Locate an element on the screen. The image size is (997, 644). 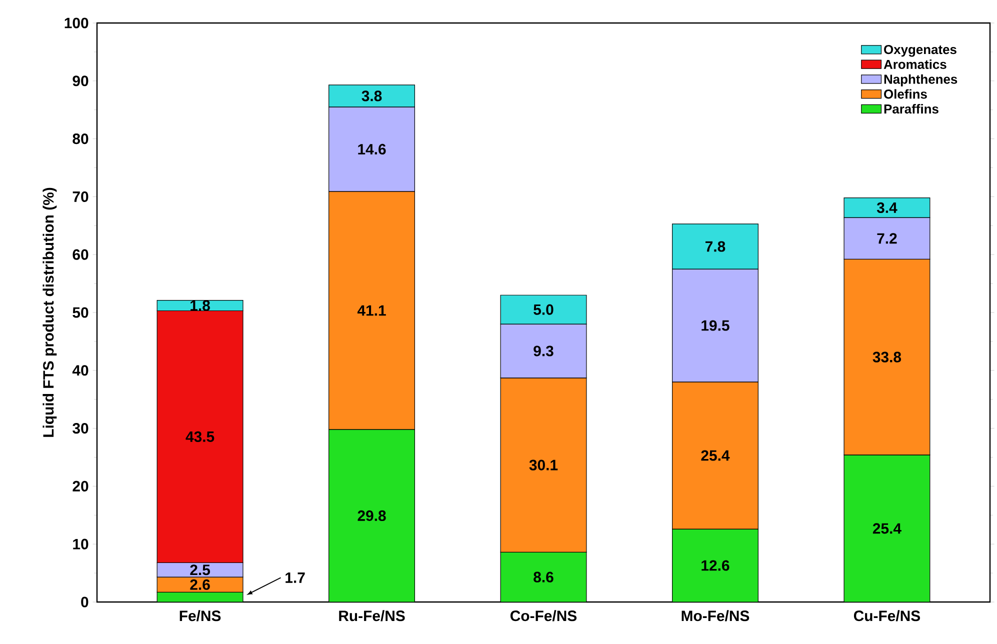
legend-label: Olefins is located at coordinates (905, 94).